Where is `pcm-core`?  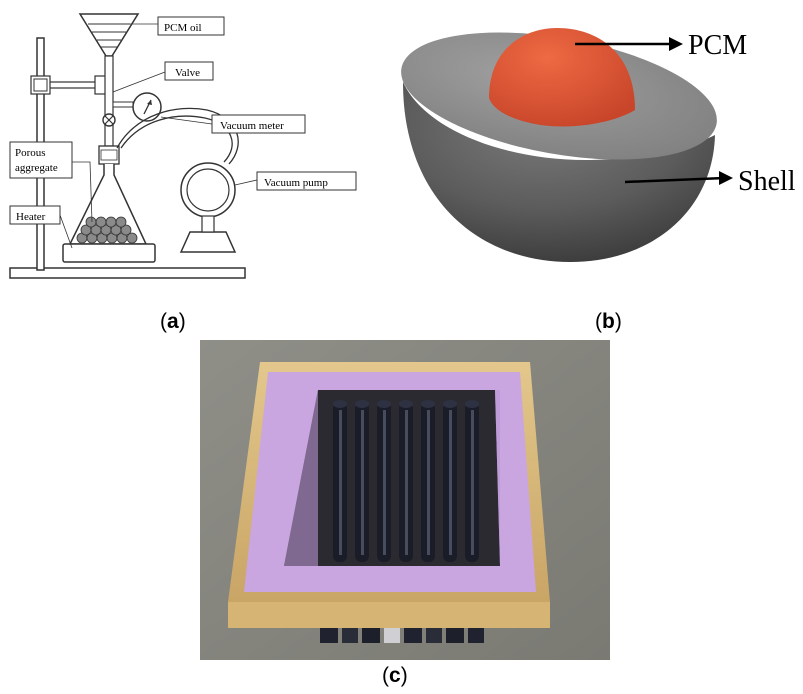
pcm-core is located at coordinates (562, 77).